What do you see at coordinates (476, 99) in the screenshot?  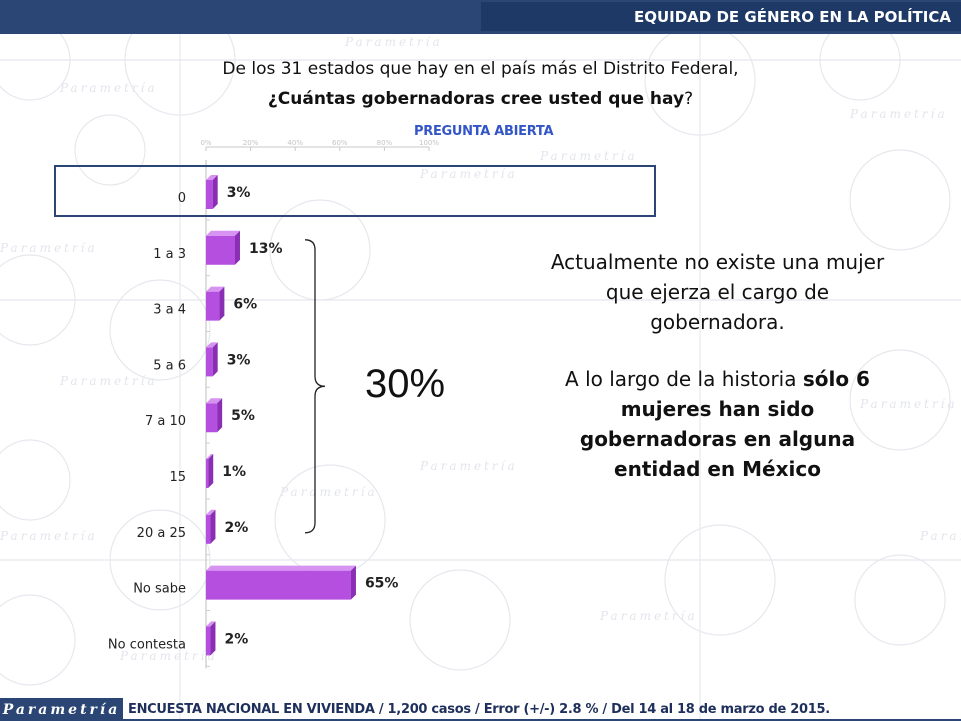 I see `question-bold: ¿Cuántas gobernadoras cree usted que hay` at bounding box center [476, 99].